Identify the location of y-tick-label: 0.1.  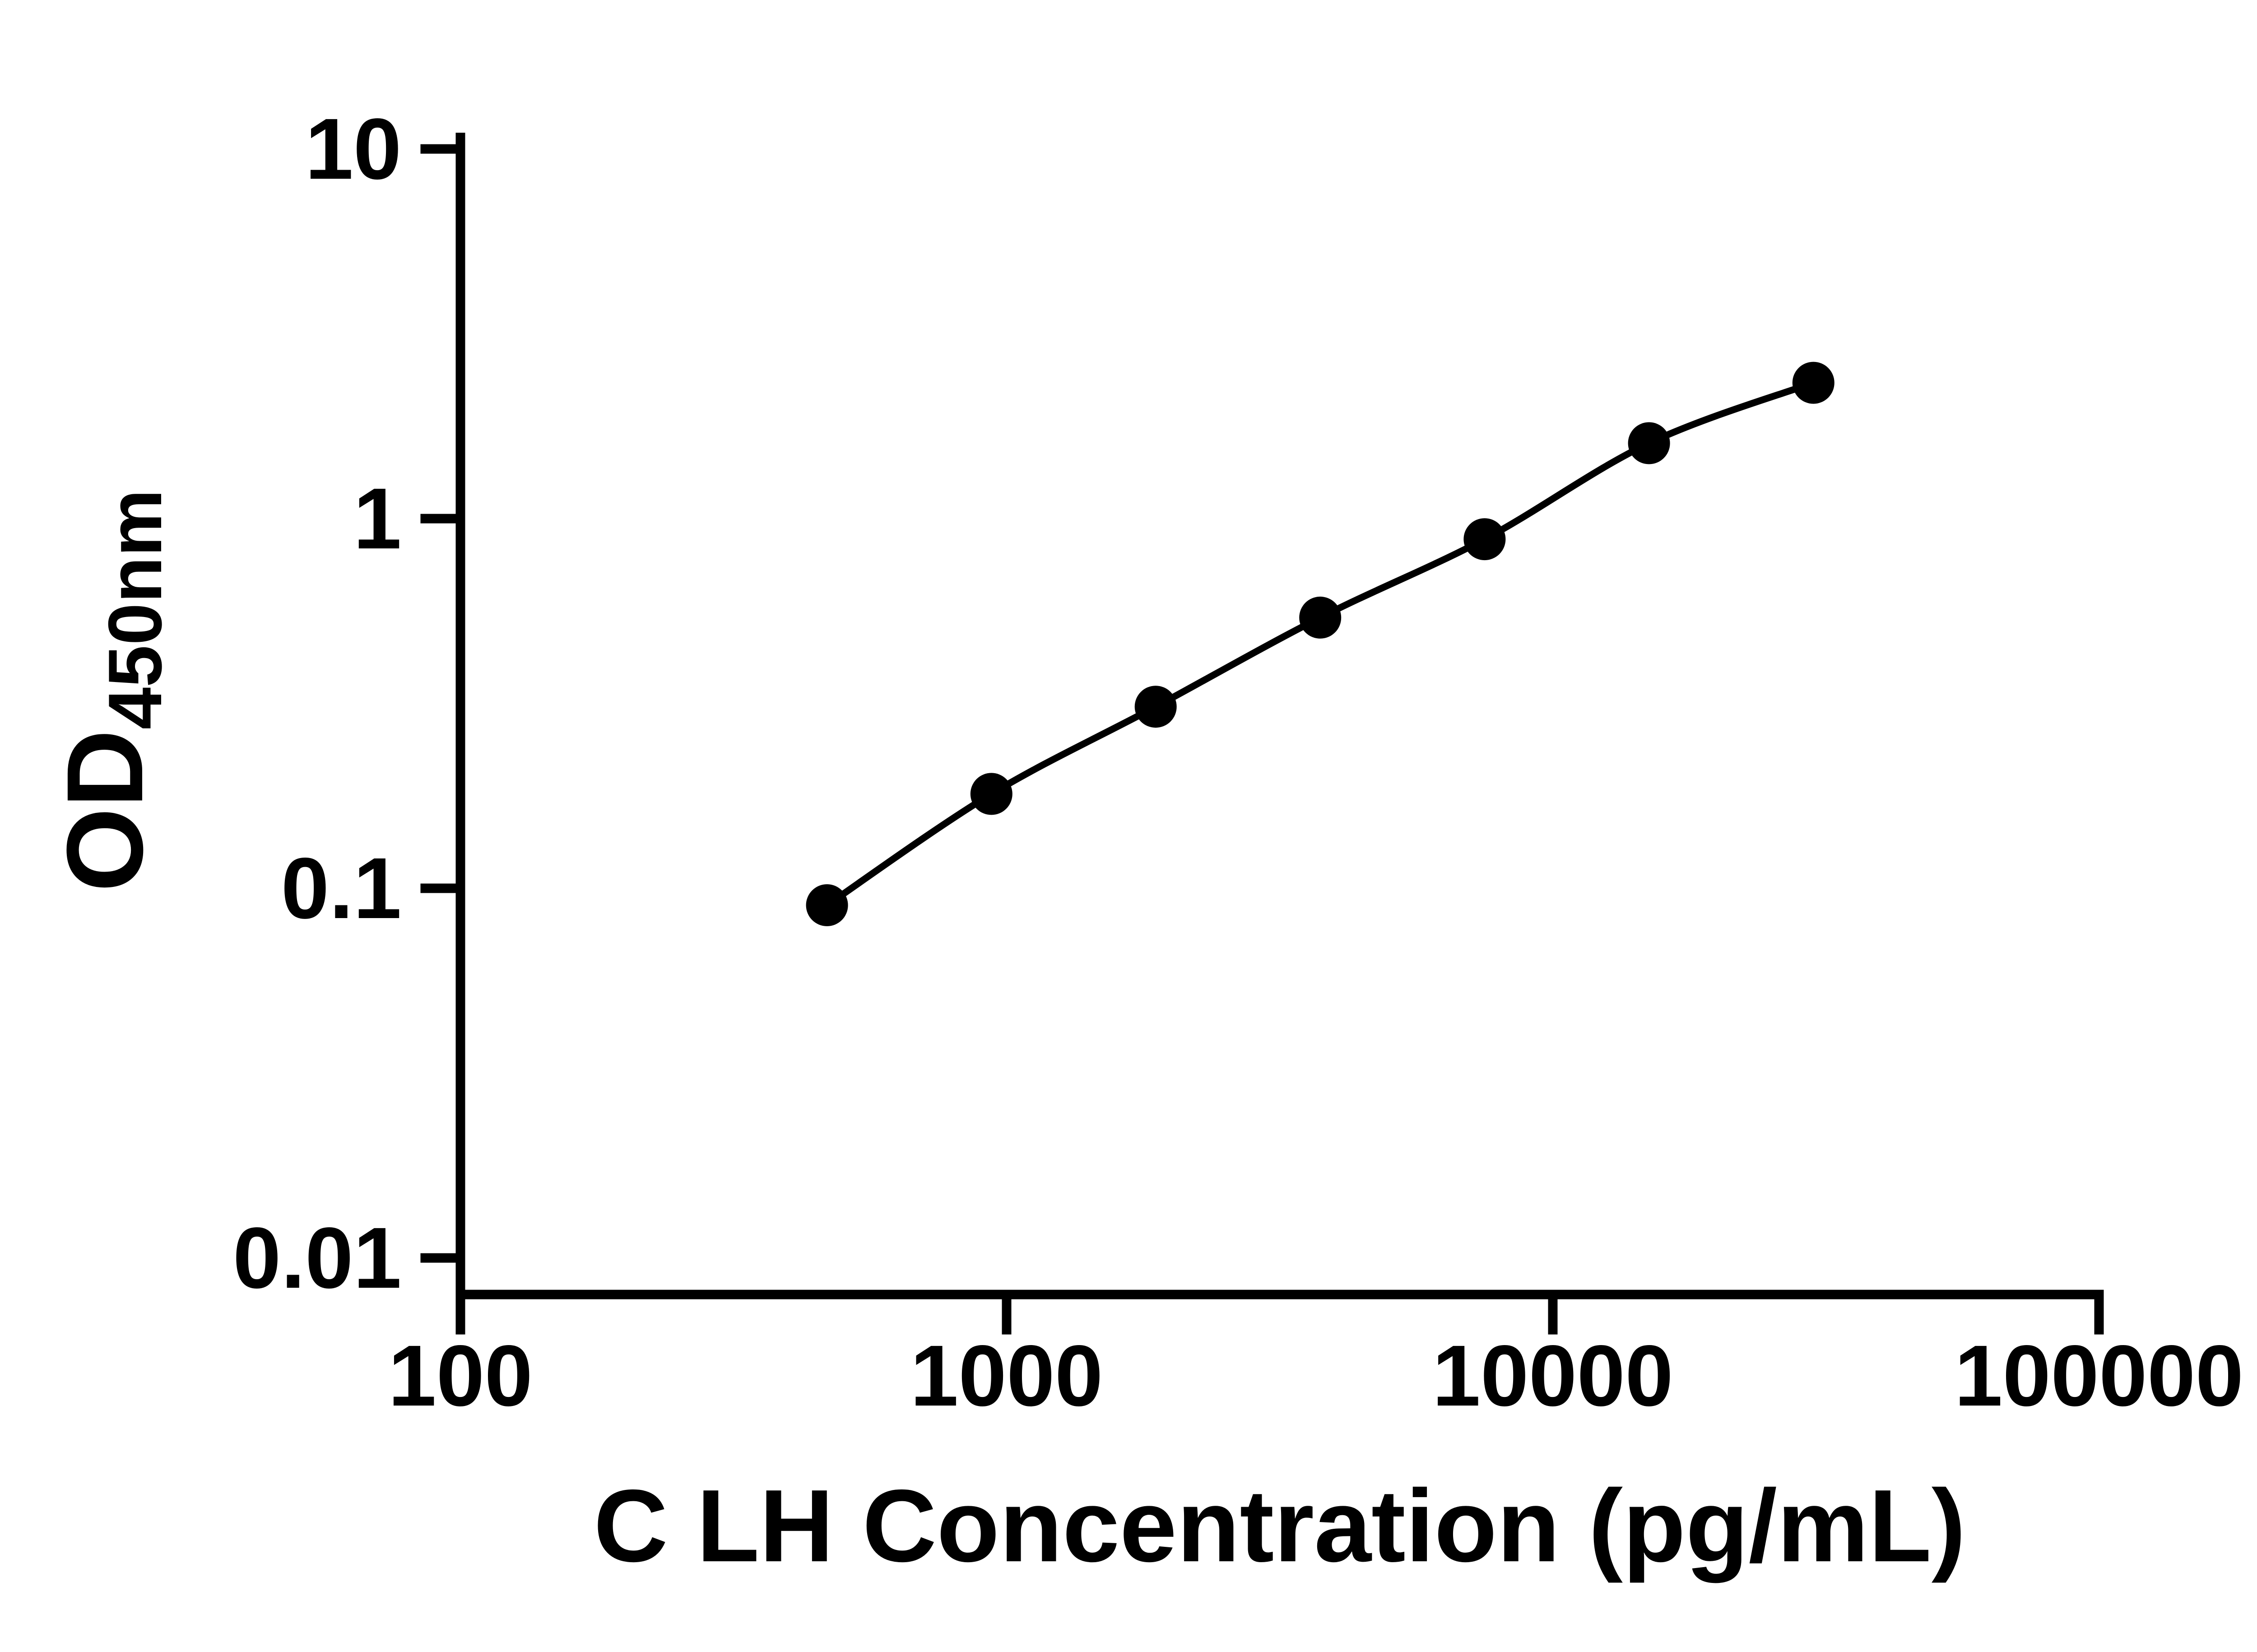
(342, 888).